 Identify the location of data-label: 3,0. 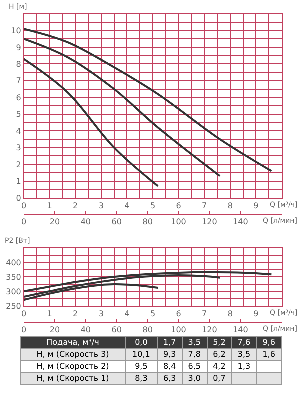
(195, 378).